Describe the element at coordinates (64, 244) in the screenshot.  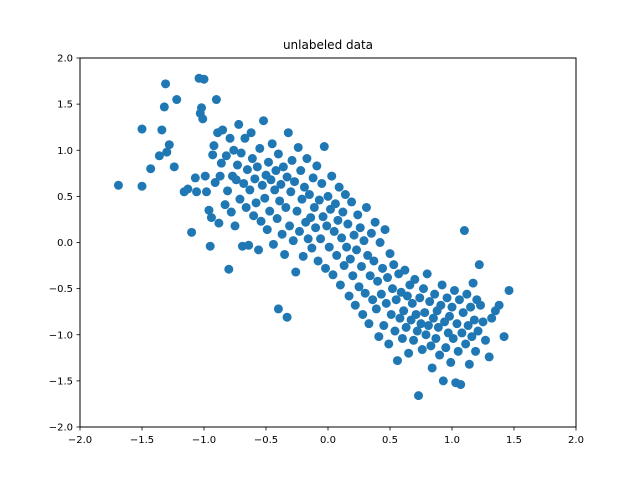
I see `y-axis-ticks: −2.0 −1.5 −1.0 −0.5 0.0 0.5 1.0 1.5 2.0` at that location.